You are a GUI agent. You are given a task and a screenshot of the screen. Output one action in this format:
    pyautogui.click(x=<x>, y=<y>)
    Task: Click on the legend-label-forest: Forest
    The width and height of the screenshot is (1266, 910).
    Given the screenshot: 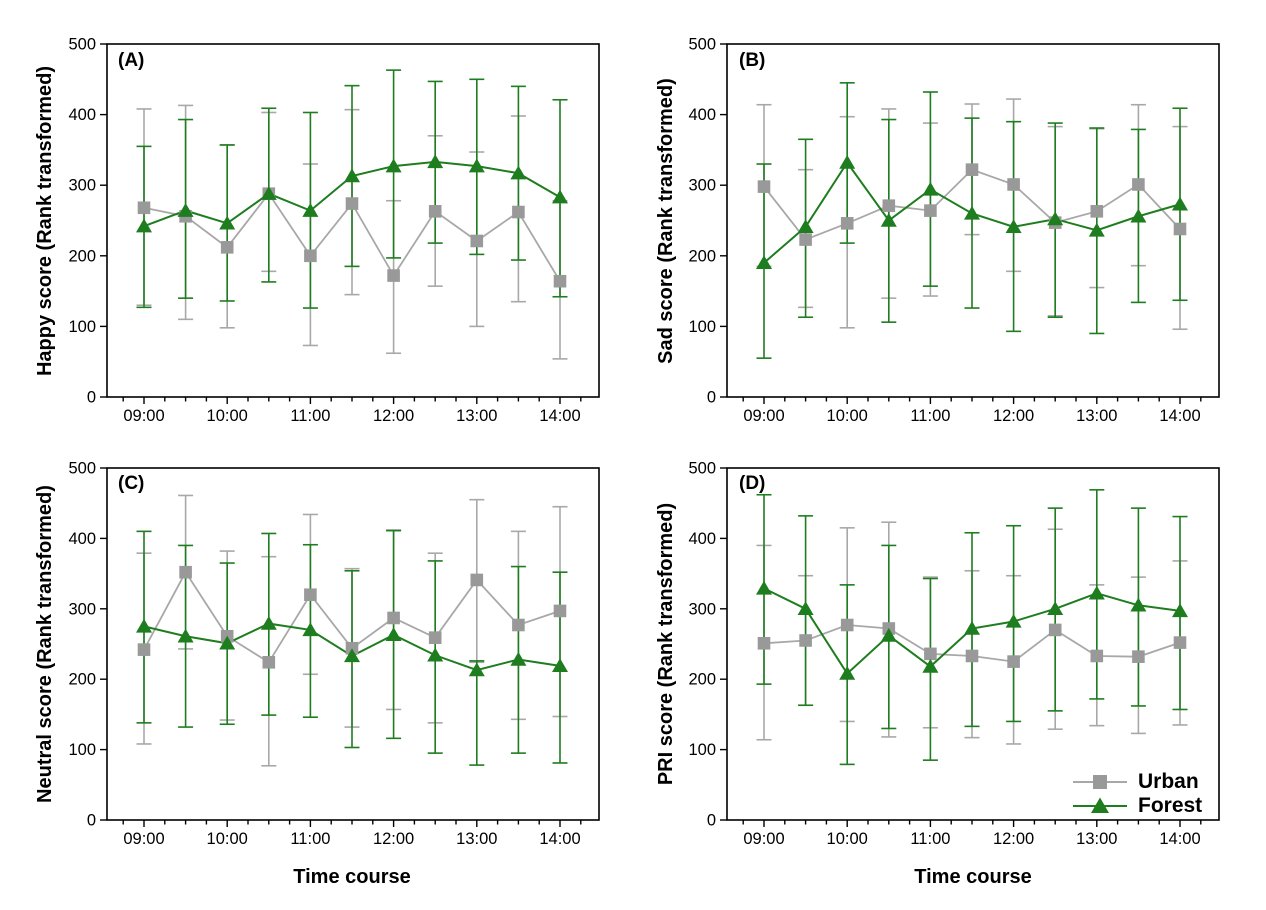 What is the action you would take?
    pyautogui.click(x=1170, y=805)
    